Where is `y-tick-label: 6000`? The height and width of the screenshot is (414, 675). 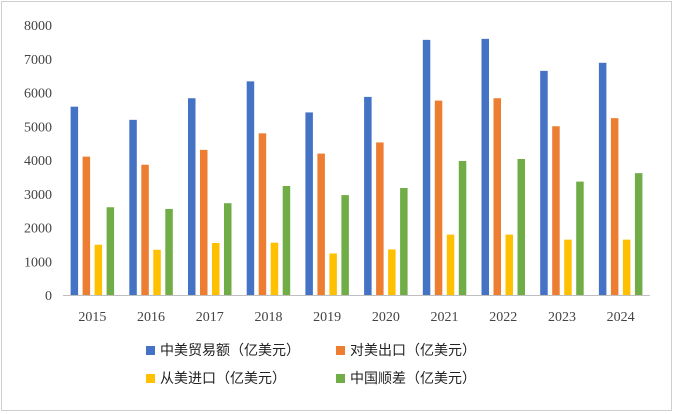
y-tick-label: 6000 is located at coordinates (38, 94).